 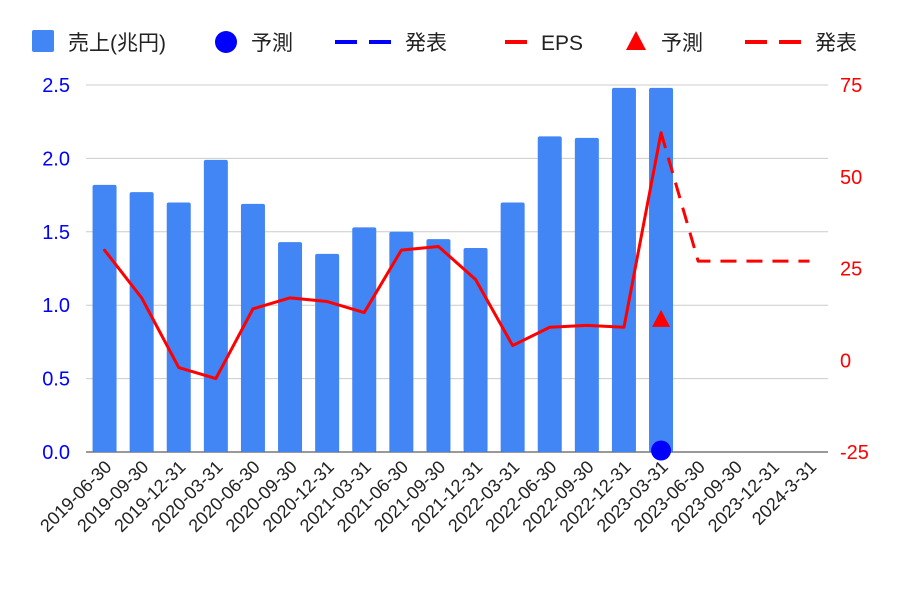 I want to click on legend: 売上(兆円) 予測 発表 EPS 予測 発表, so click(x=444, y=42).